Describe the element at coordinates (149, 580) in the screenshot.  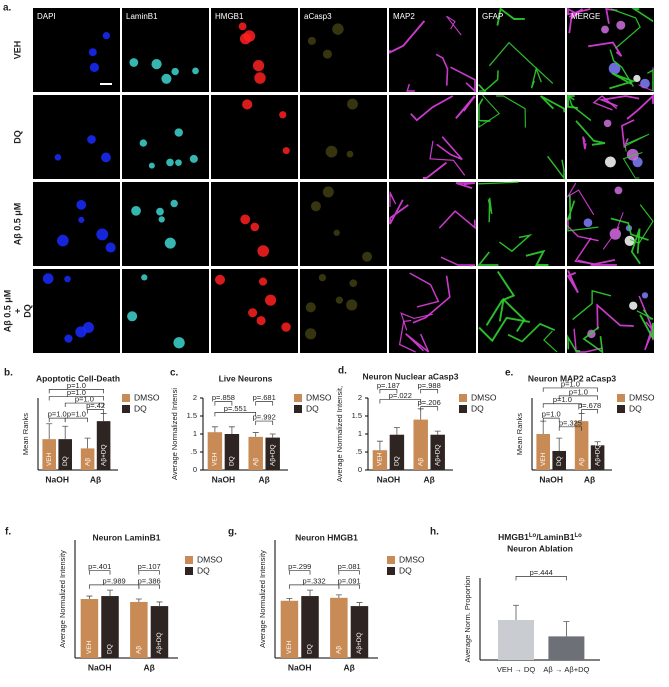
I see `p-value: p=.386` at that location.